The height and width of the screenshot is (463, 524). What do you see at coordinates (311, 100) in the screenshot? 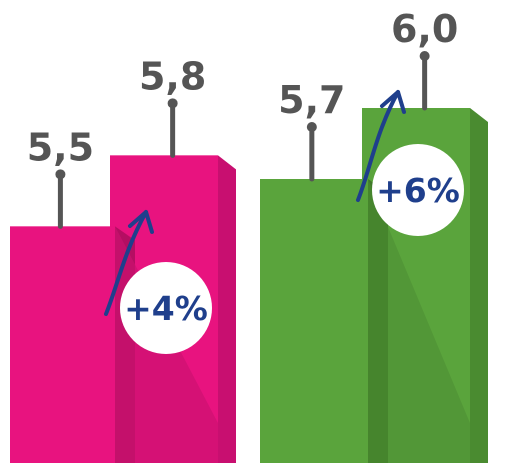
I see `value-label-1-0: 5,7` at bounding box center [311, 100].